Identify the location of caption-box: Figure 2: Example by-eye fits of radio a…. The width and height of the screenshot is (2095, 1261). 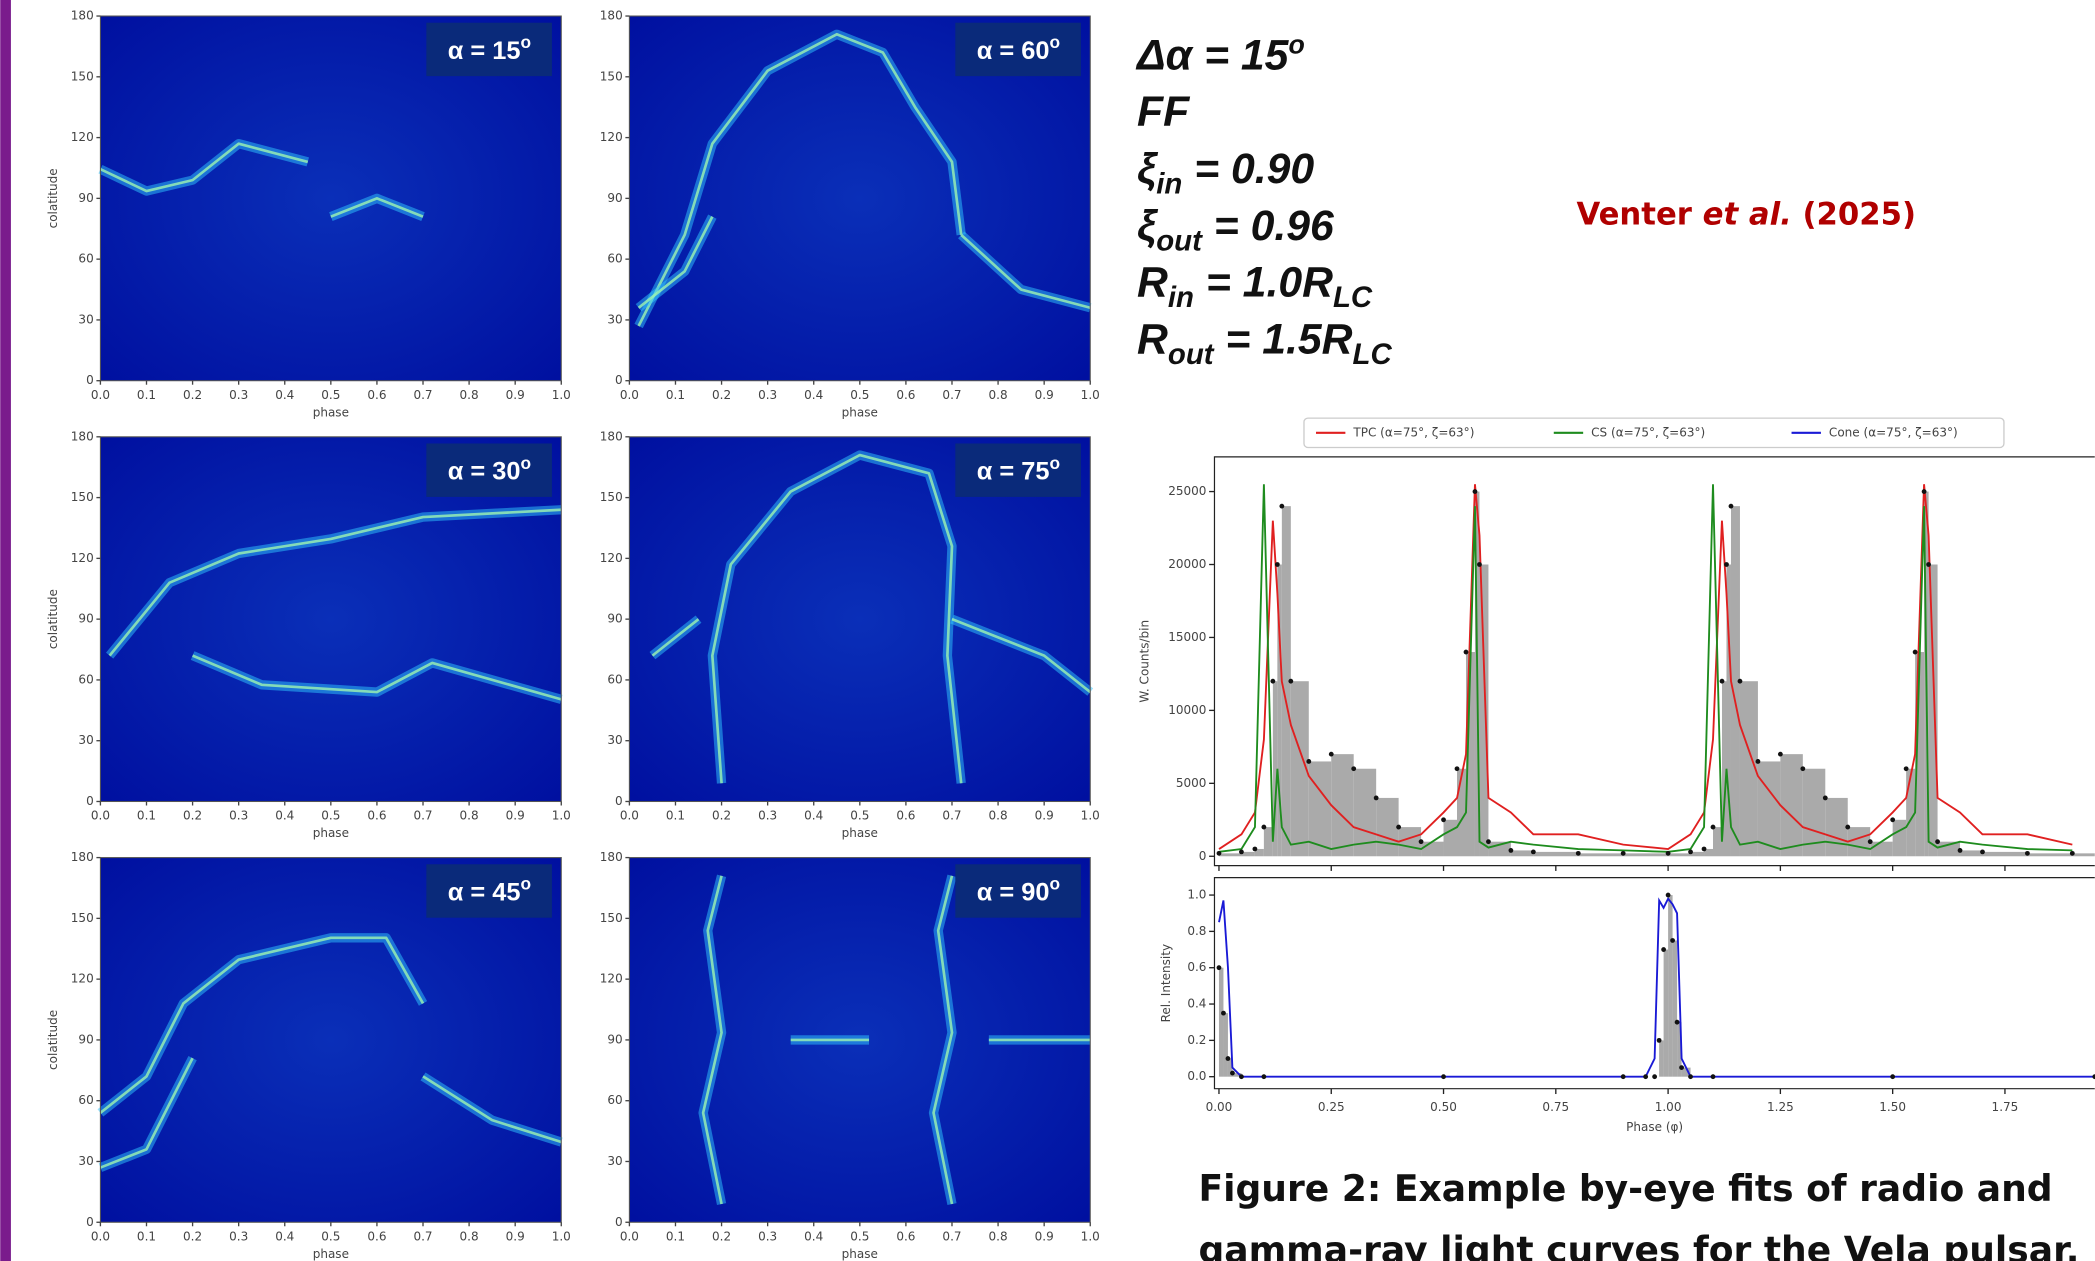
(1638, 1215).